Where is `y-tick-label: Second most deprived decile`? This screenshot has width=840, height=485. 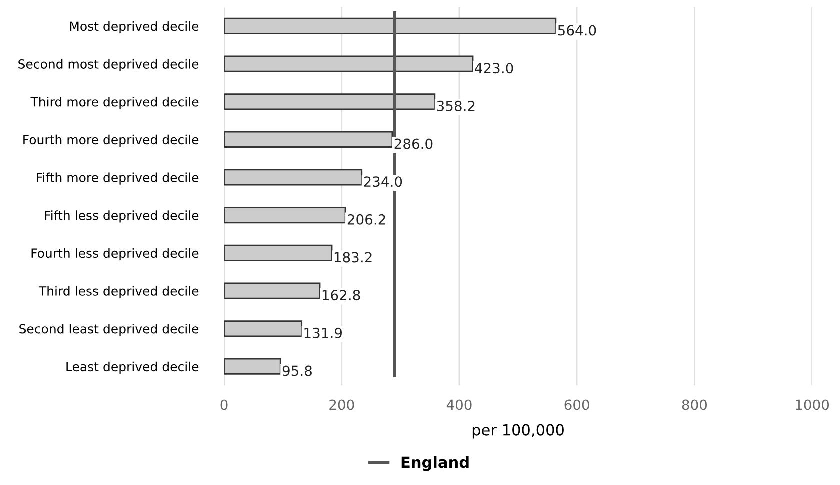 y-tick-label: Second most deprived decile is located at coordinates (108, 65).